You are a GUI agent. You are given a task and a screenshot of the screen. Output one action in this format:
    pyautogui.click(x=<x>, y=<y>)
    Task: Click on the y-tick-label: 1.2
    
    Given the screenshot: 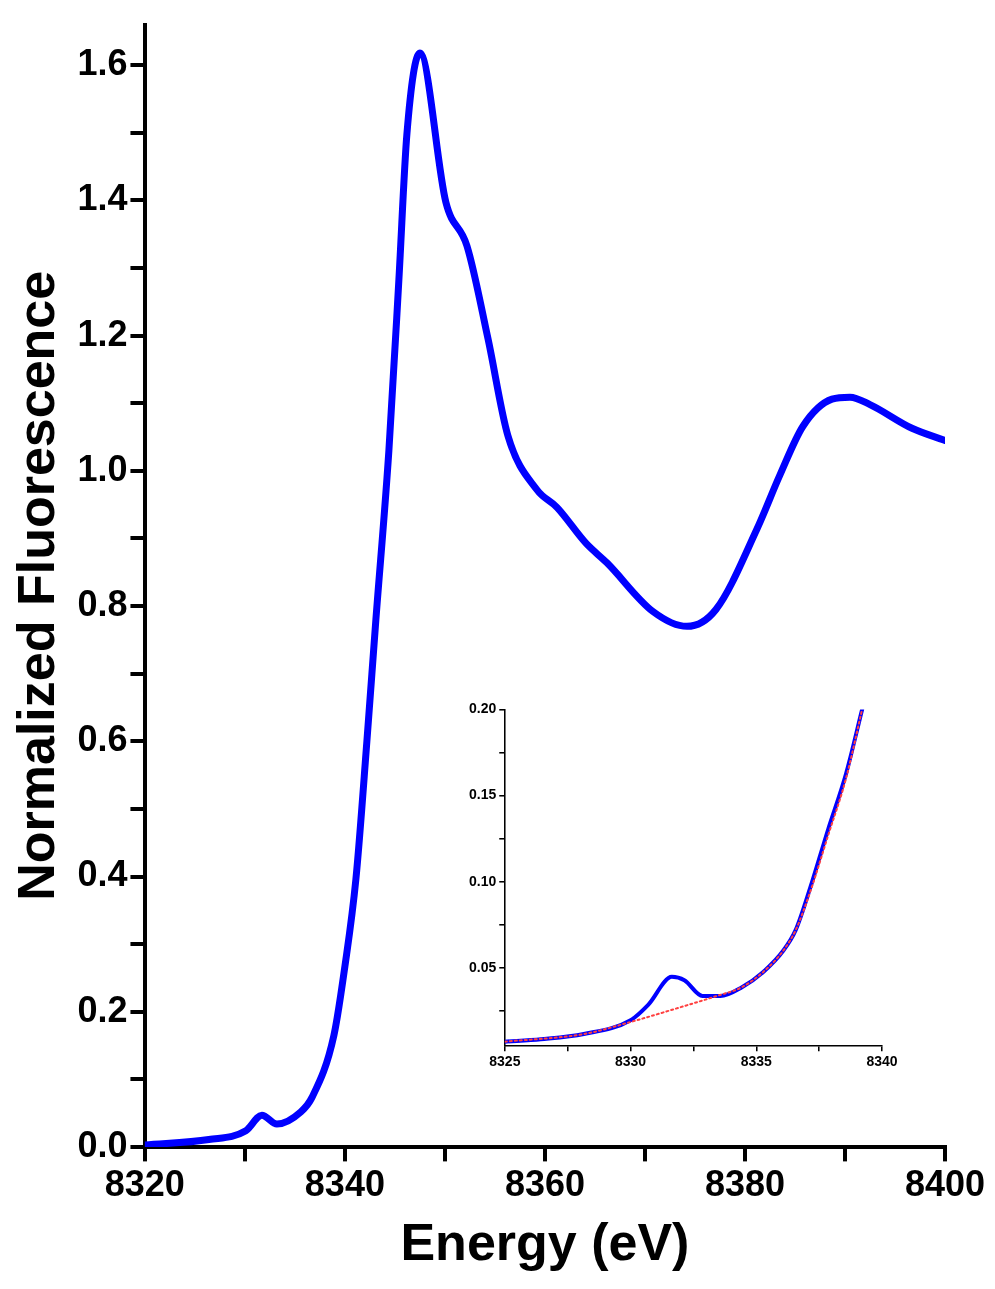 What is the action you would take?
    pyautogui.click(x=102, y=333)
    